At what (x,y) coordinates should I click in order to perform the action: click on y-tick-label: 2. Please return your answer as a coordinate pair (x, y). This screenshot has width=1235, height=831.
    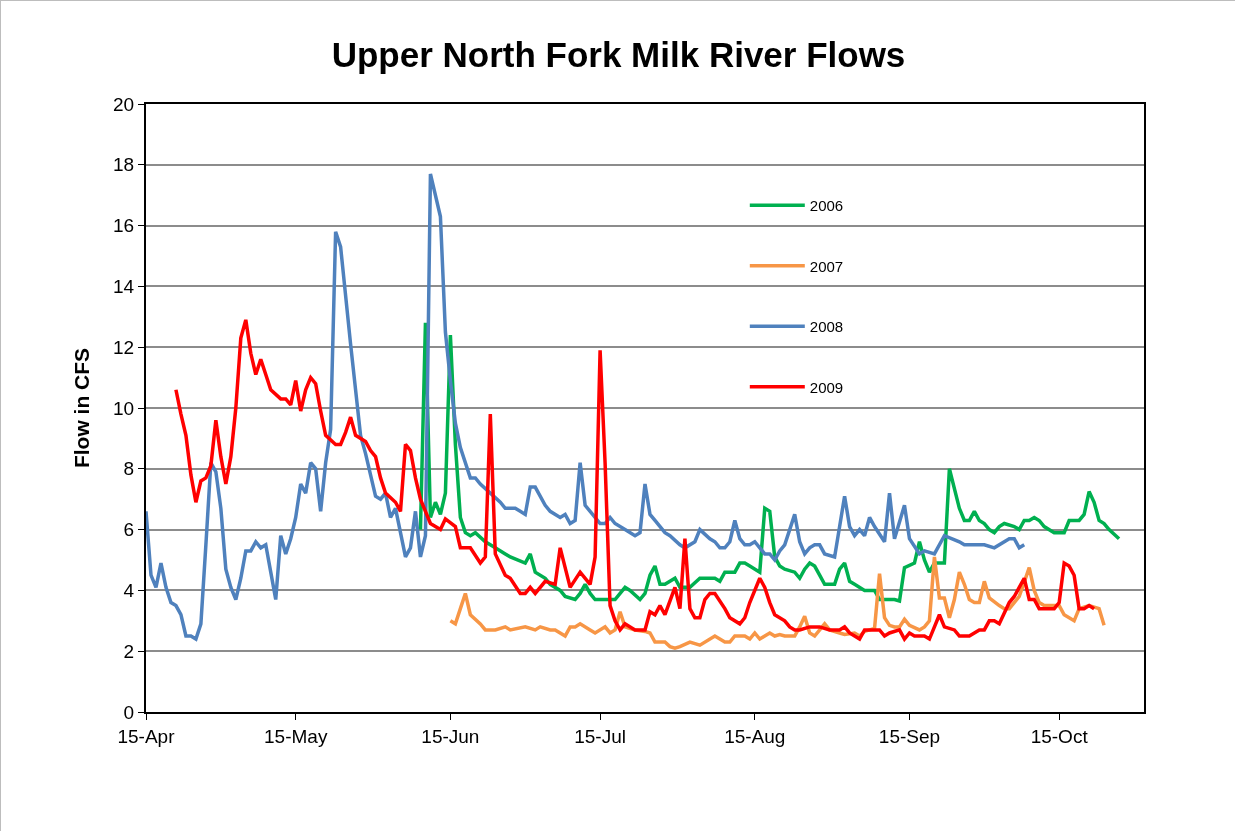
    Looking at the image, I should click on (129, 651).